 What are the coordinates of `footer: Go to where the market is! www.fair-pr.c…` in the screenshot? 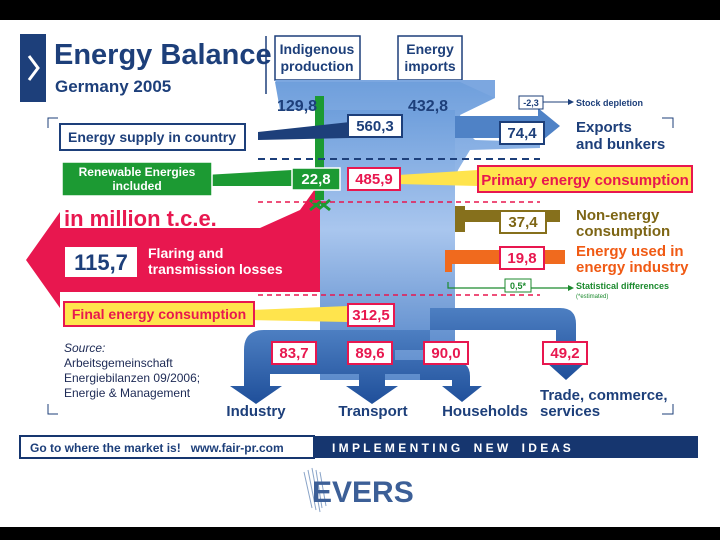 It's located at (358, 447).